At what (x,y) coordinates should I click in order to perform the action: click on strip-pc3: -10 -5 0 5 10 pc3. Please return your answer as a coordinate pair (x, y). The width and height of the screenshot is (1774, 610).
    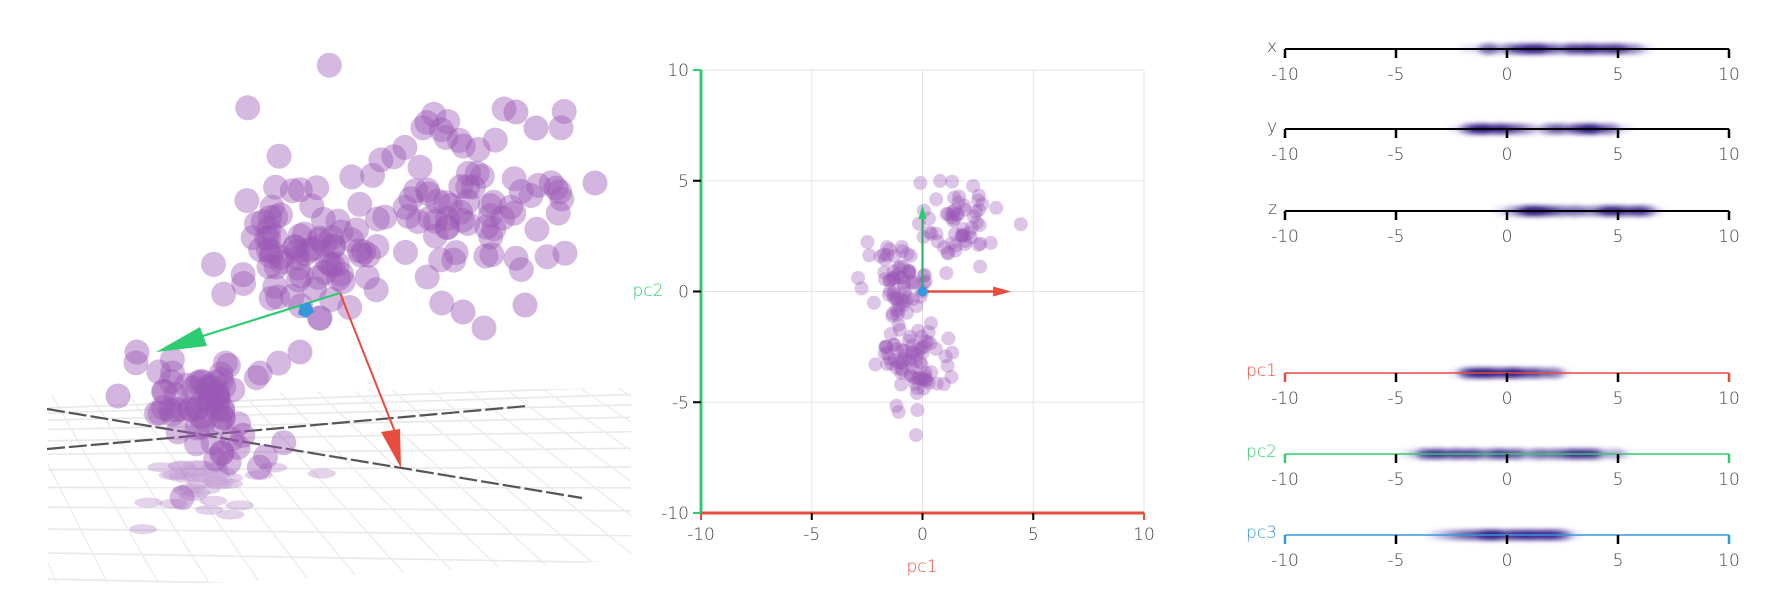
    Looking at the image, I should click on (1493, 547).